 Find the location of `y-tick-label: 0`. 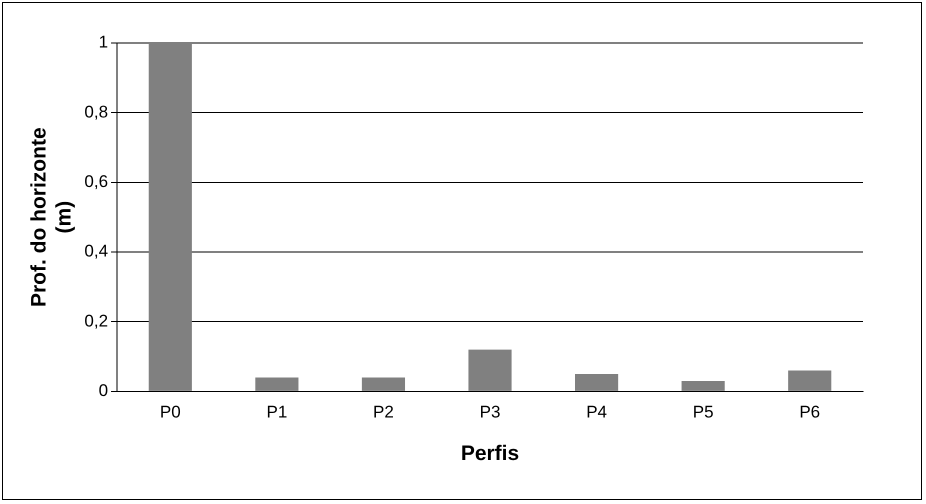

y-tick-label: 0 is located at coordinates (103, 390).